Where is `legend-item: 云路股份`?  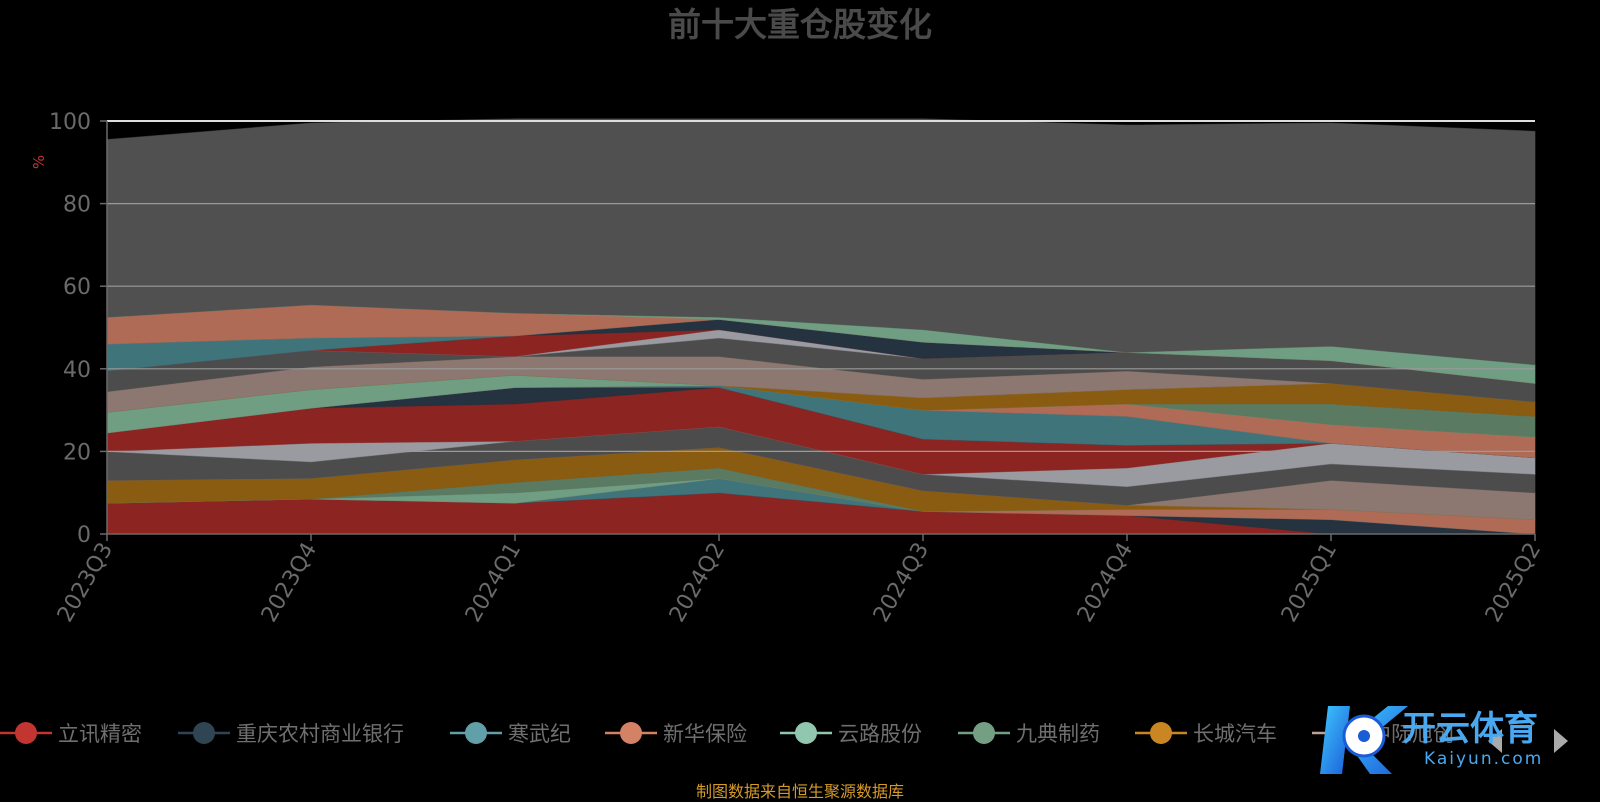 legend-item: 云路股份 is located at coordinates (851, 733).